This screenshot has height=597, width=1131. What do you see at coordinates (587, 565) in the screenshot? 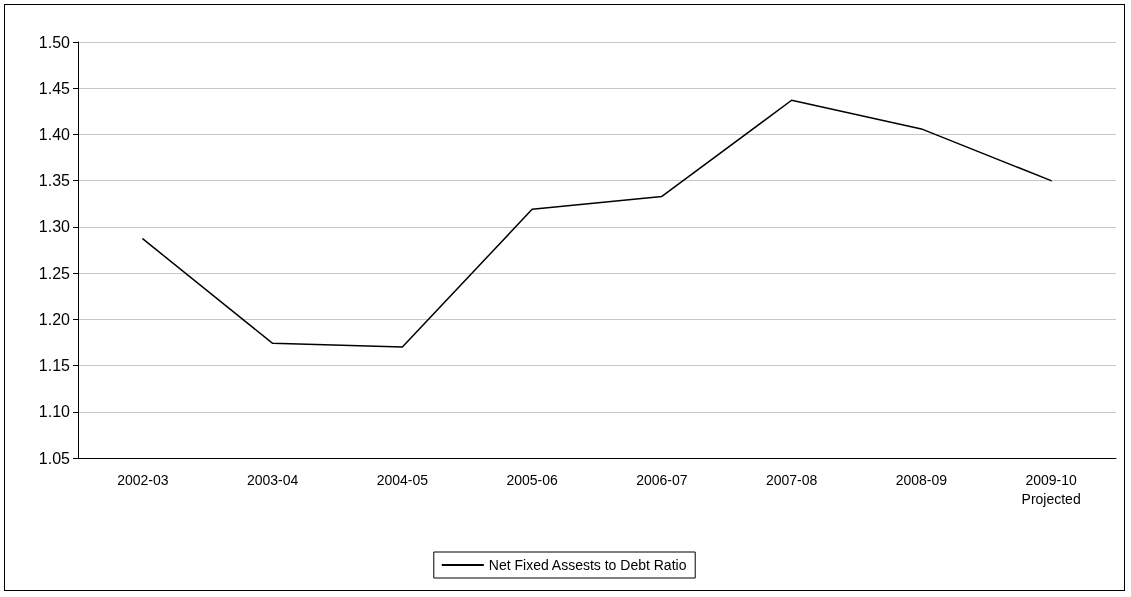
I see `legend-label: Net Fixed Assests to Debt Ratio` at bounding box center [587, 565].